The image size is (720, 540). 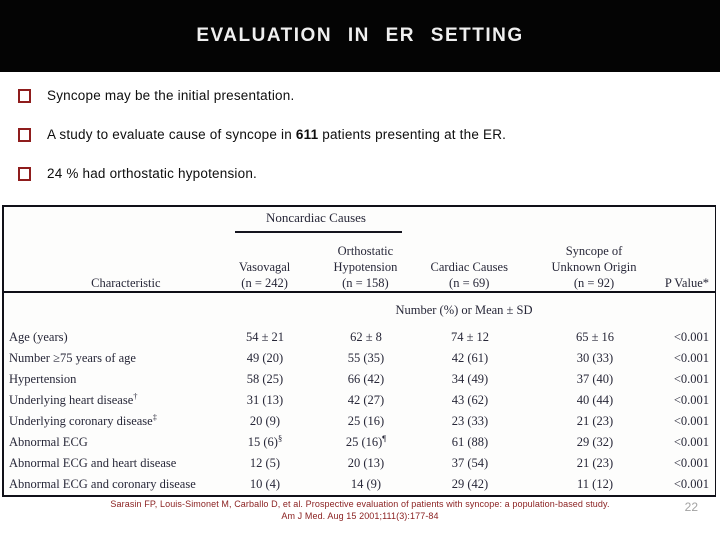 What do you see at coordinates (264, 275) in the screenshot?
I see `column-header-vasovagal: Vasovagal (n = 242)` at bounding box center [264, 275].